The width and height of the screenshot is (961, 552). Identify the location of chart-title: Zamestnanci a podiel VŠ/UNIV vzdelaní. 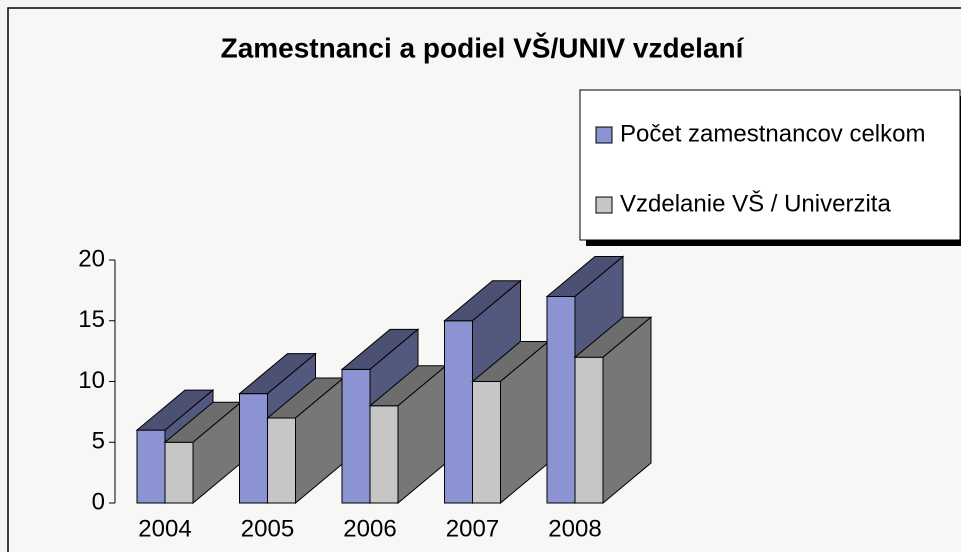
(483, 47).